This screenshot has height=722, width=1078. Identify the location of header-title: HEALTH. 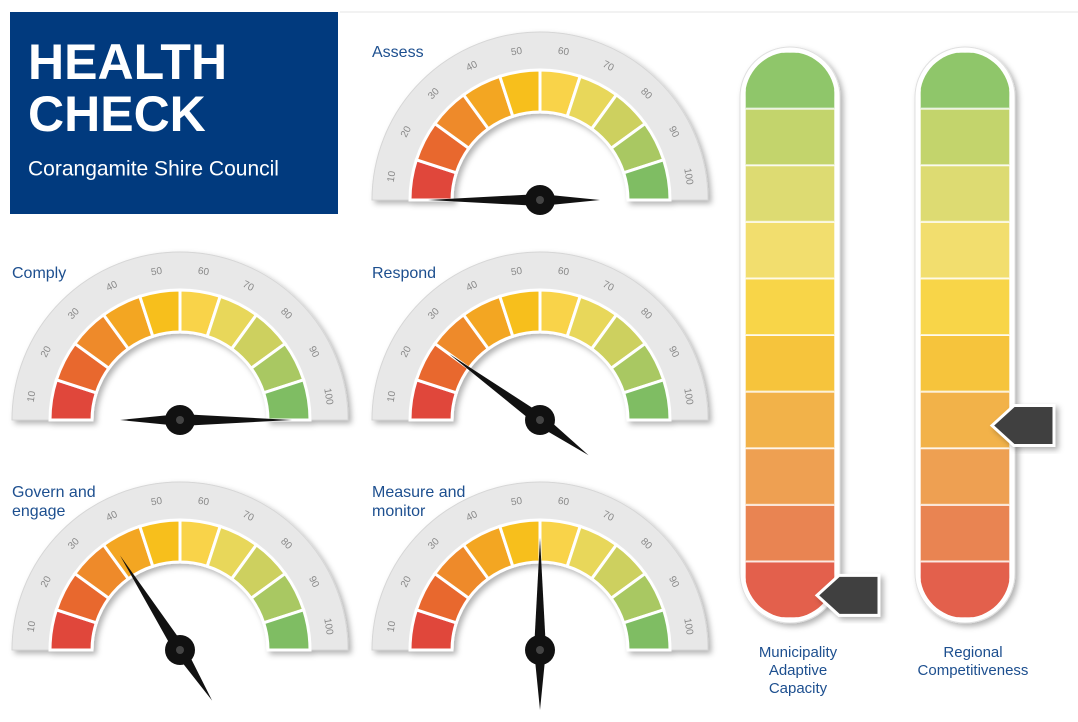
(127, 62).